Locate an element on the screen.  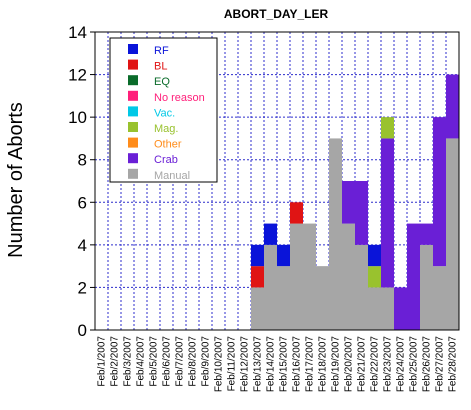
x-tick-label: Feb/4/2007 is located at coordinates (141, 361).